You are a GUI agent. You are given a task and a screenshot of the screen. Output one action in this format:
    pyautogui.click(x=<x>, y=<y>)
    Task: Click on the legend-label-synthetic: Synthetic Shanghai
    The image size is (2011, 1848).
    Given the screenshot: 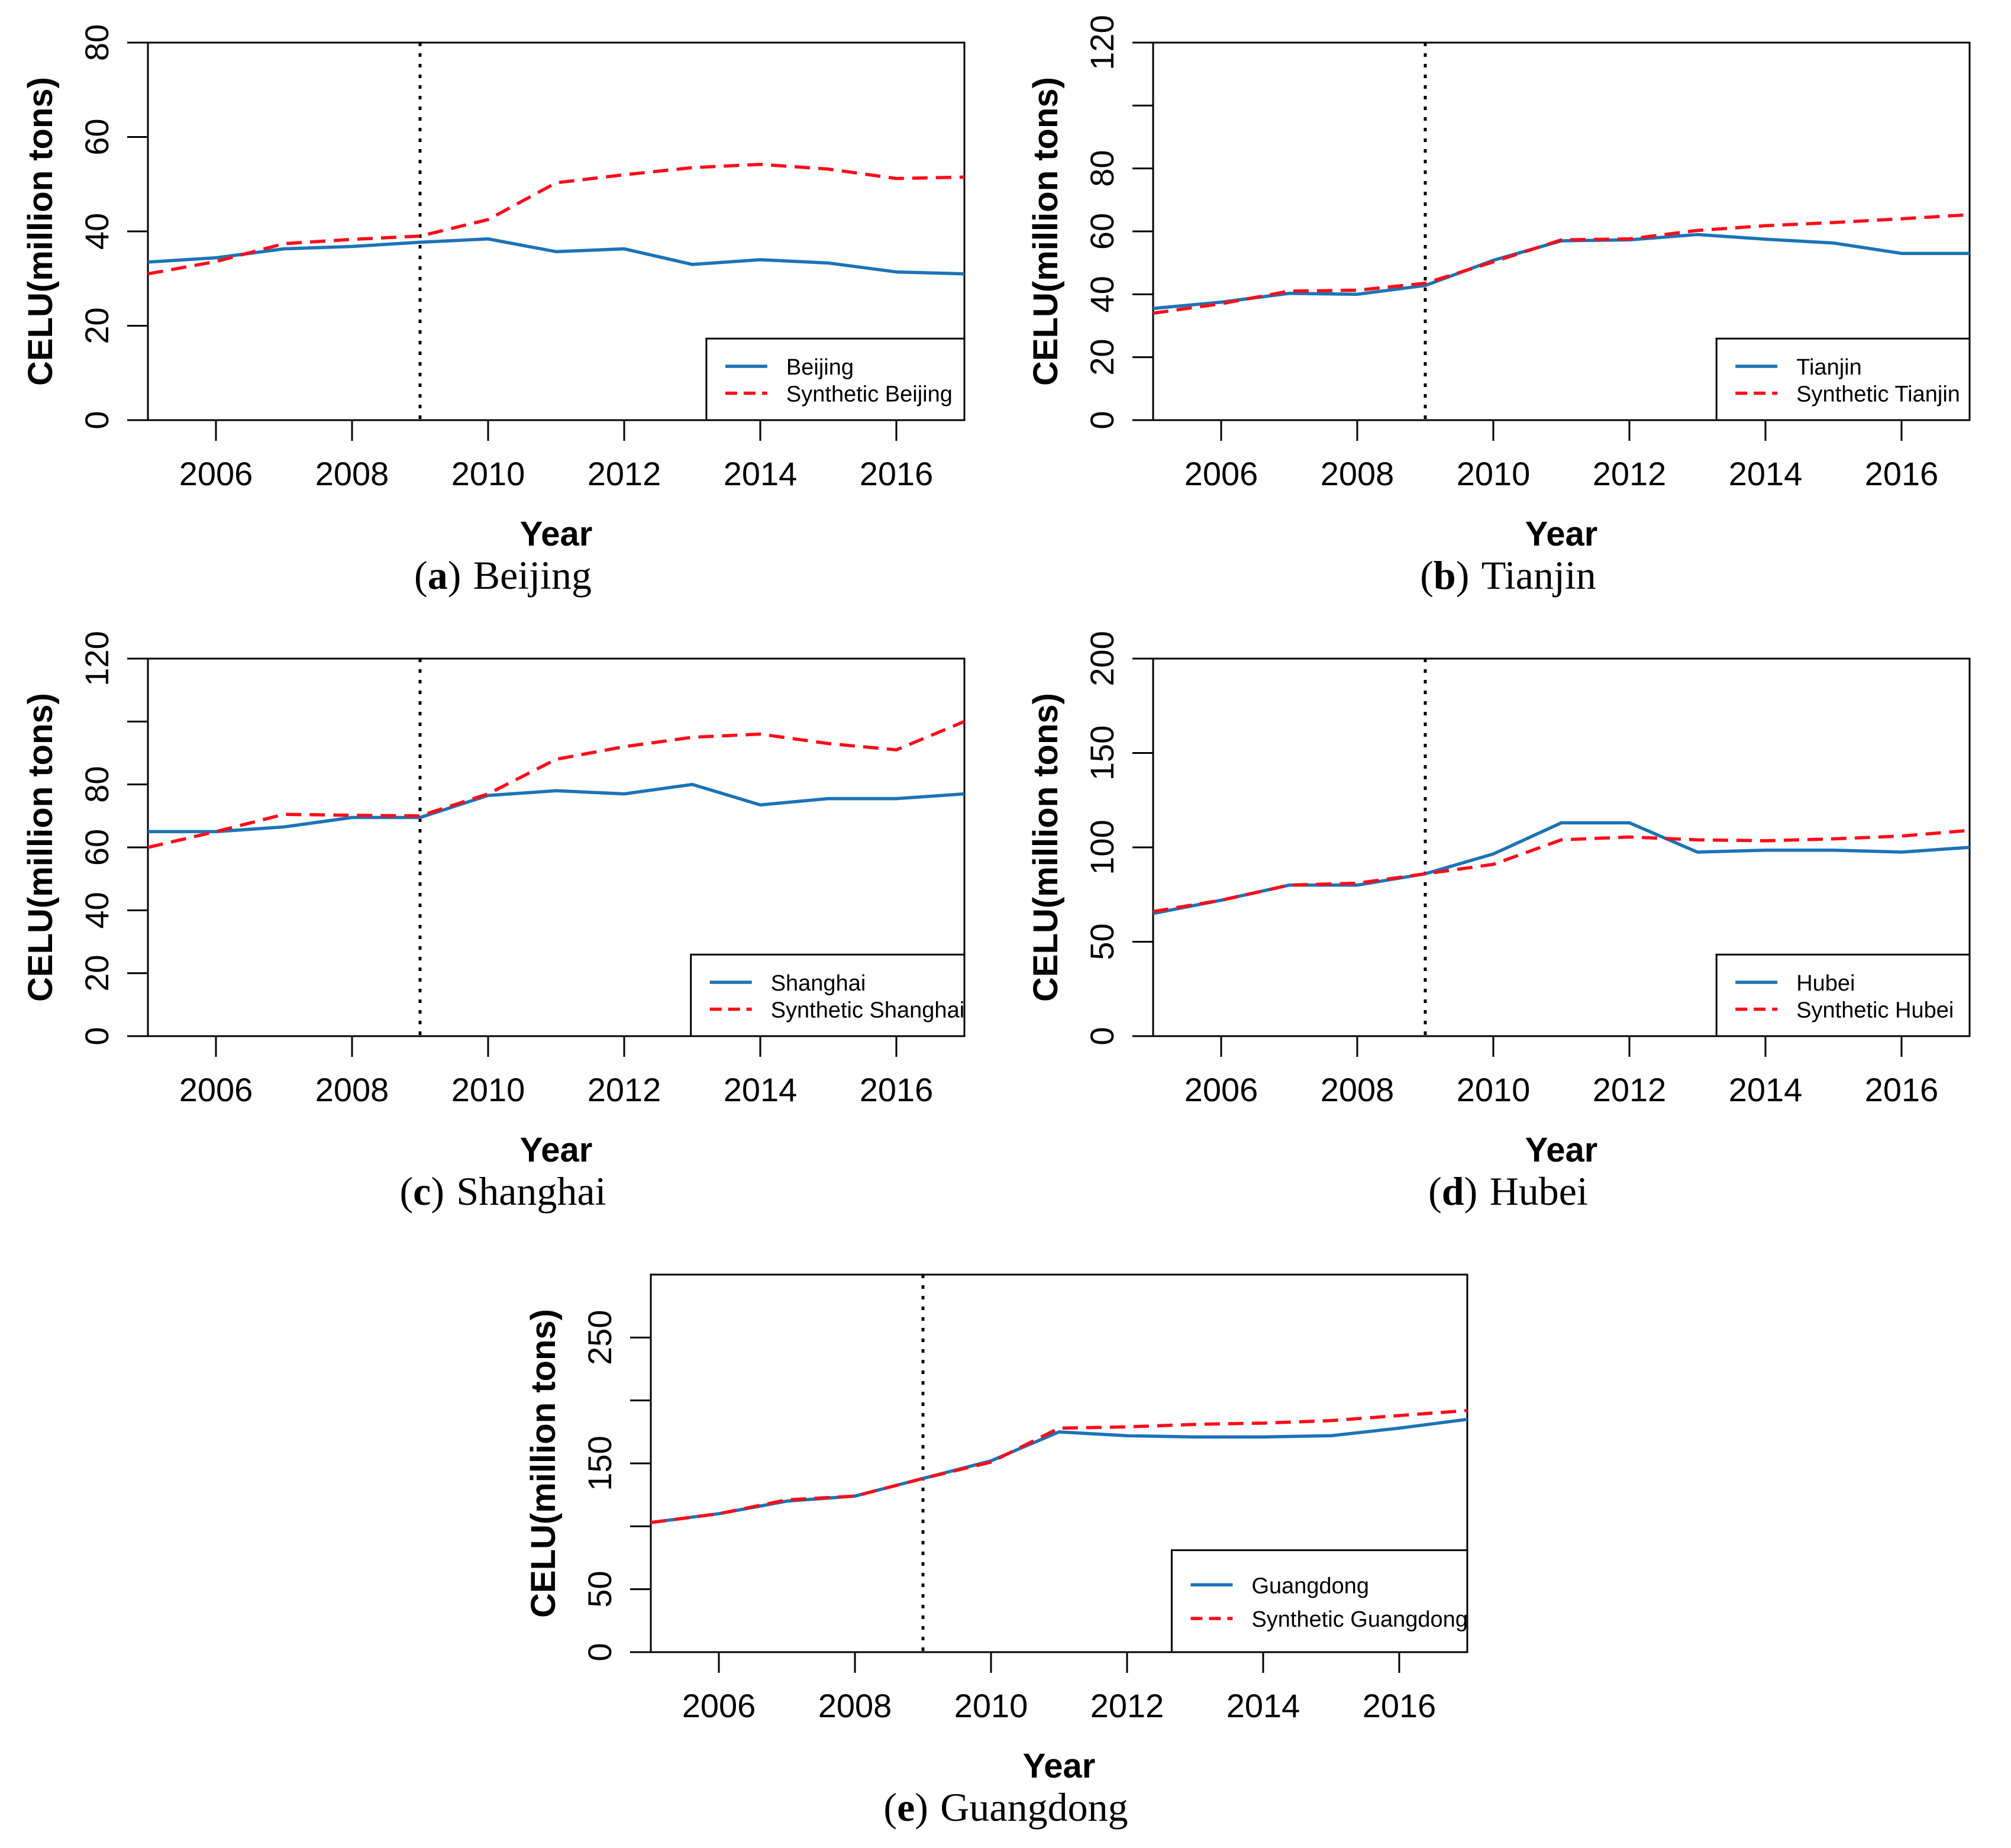 What is the action you would take?
    pyautogui.click(x=867, y=1010)
    